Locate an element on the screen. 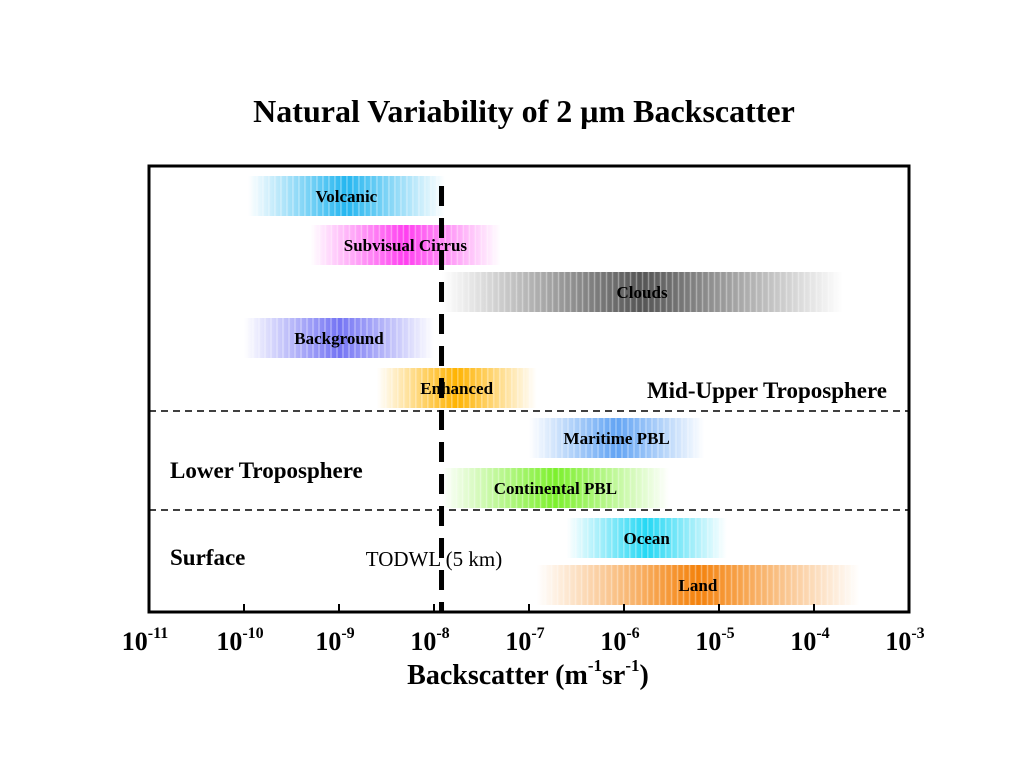 This screenshot has height=768, width=1024. x-axis-label: Backscatter (m-1sr-1) is located at coordinates (528, 673).